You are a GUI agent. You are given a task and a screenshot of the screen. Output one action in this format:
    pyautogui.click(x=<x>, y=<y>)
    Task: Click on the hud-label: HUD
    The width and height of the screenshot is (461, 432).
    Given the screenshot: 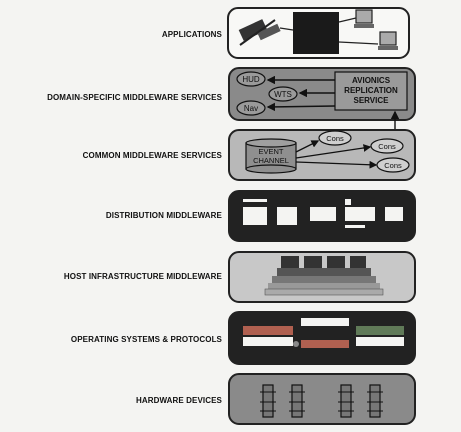 What is the action you would take?
    pyautogui.click(x=251, y=79)
    